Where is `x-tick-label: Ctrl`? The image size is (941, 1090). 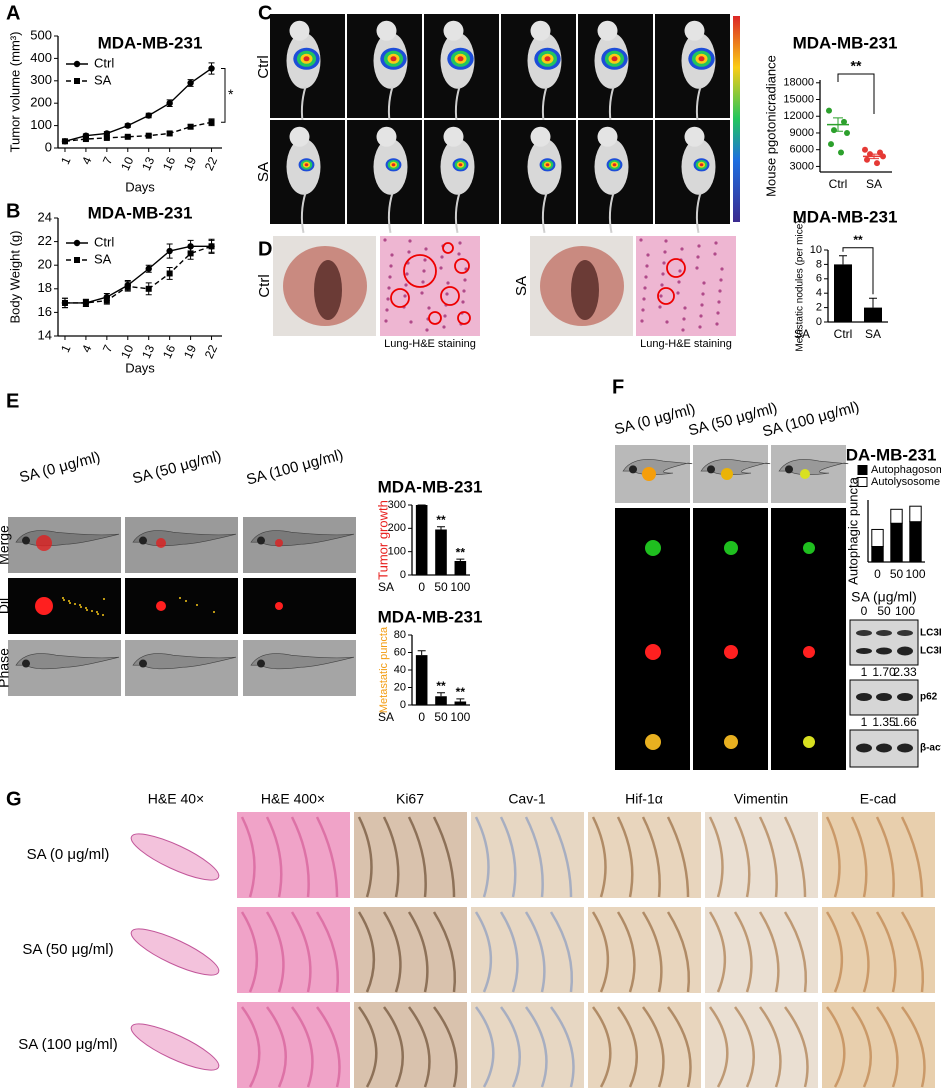
x-tick-label: Ctrl is located at coordinates (843, 334).